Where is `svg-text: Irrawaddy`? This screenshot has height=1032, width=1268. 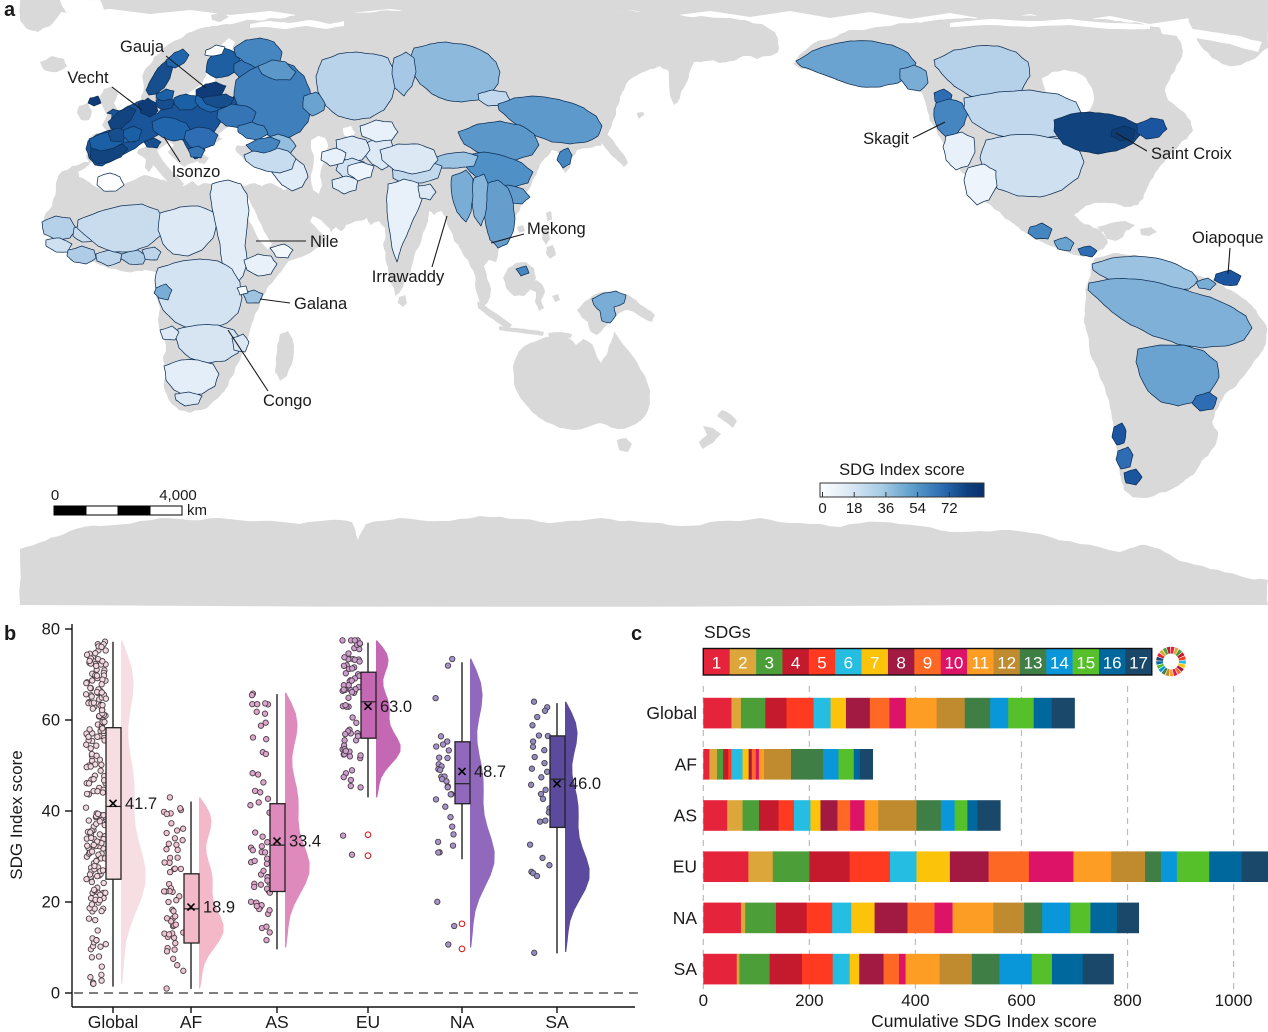 svg-text: Irrawaddy is located at coordinates (408, 277).